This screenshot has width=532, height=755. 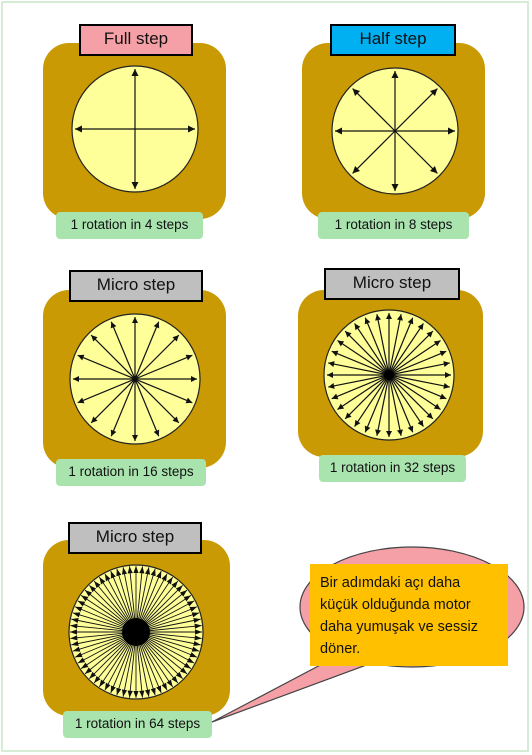 What do you see at coordinates (131, 472) in the screenshot?
I see `panel-caption: 1 rotation in 16 steps` at bounding box center [131, 472].